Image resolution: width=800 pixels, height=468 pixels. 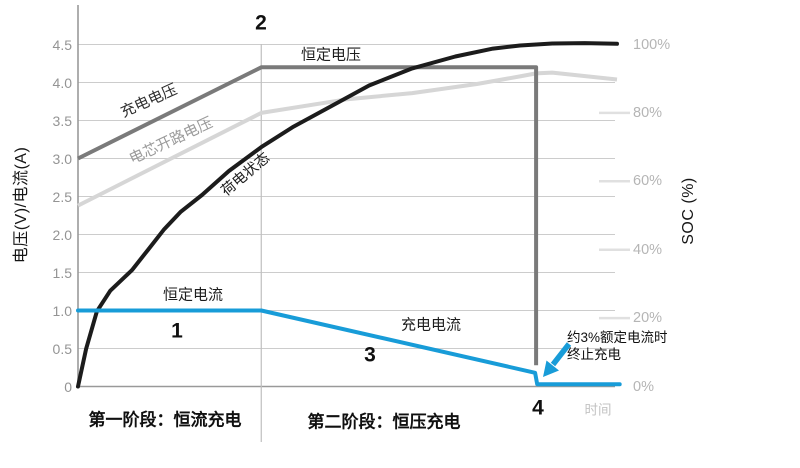 I want to click on y-right-tick-label: 20%, so click(x=648, y=318).